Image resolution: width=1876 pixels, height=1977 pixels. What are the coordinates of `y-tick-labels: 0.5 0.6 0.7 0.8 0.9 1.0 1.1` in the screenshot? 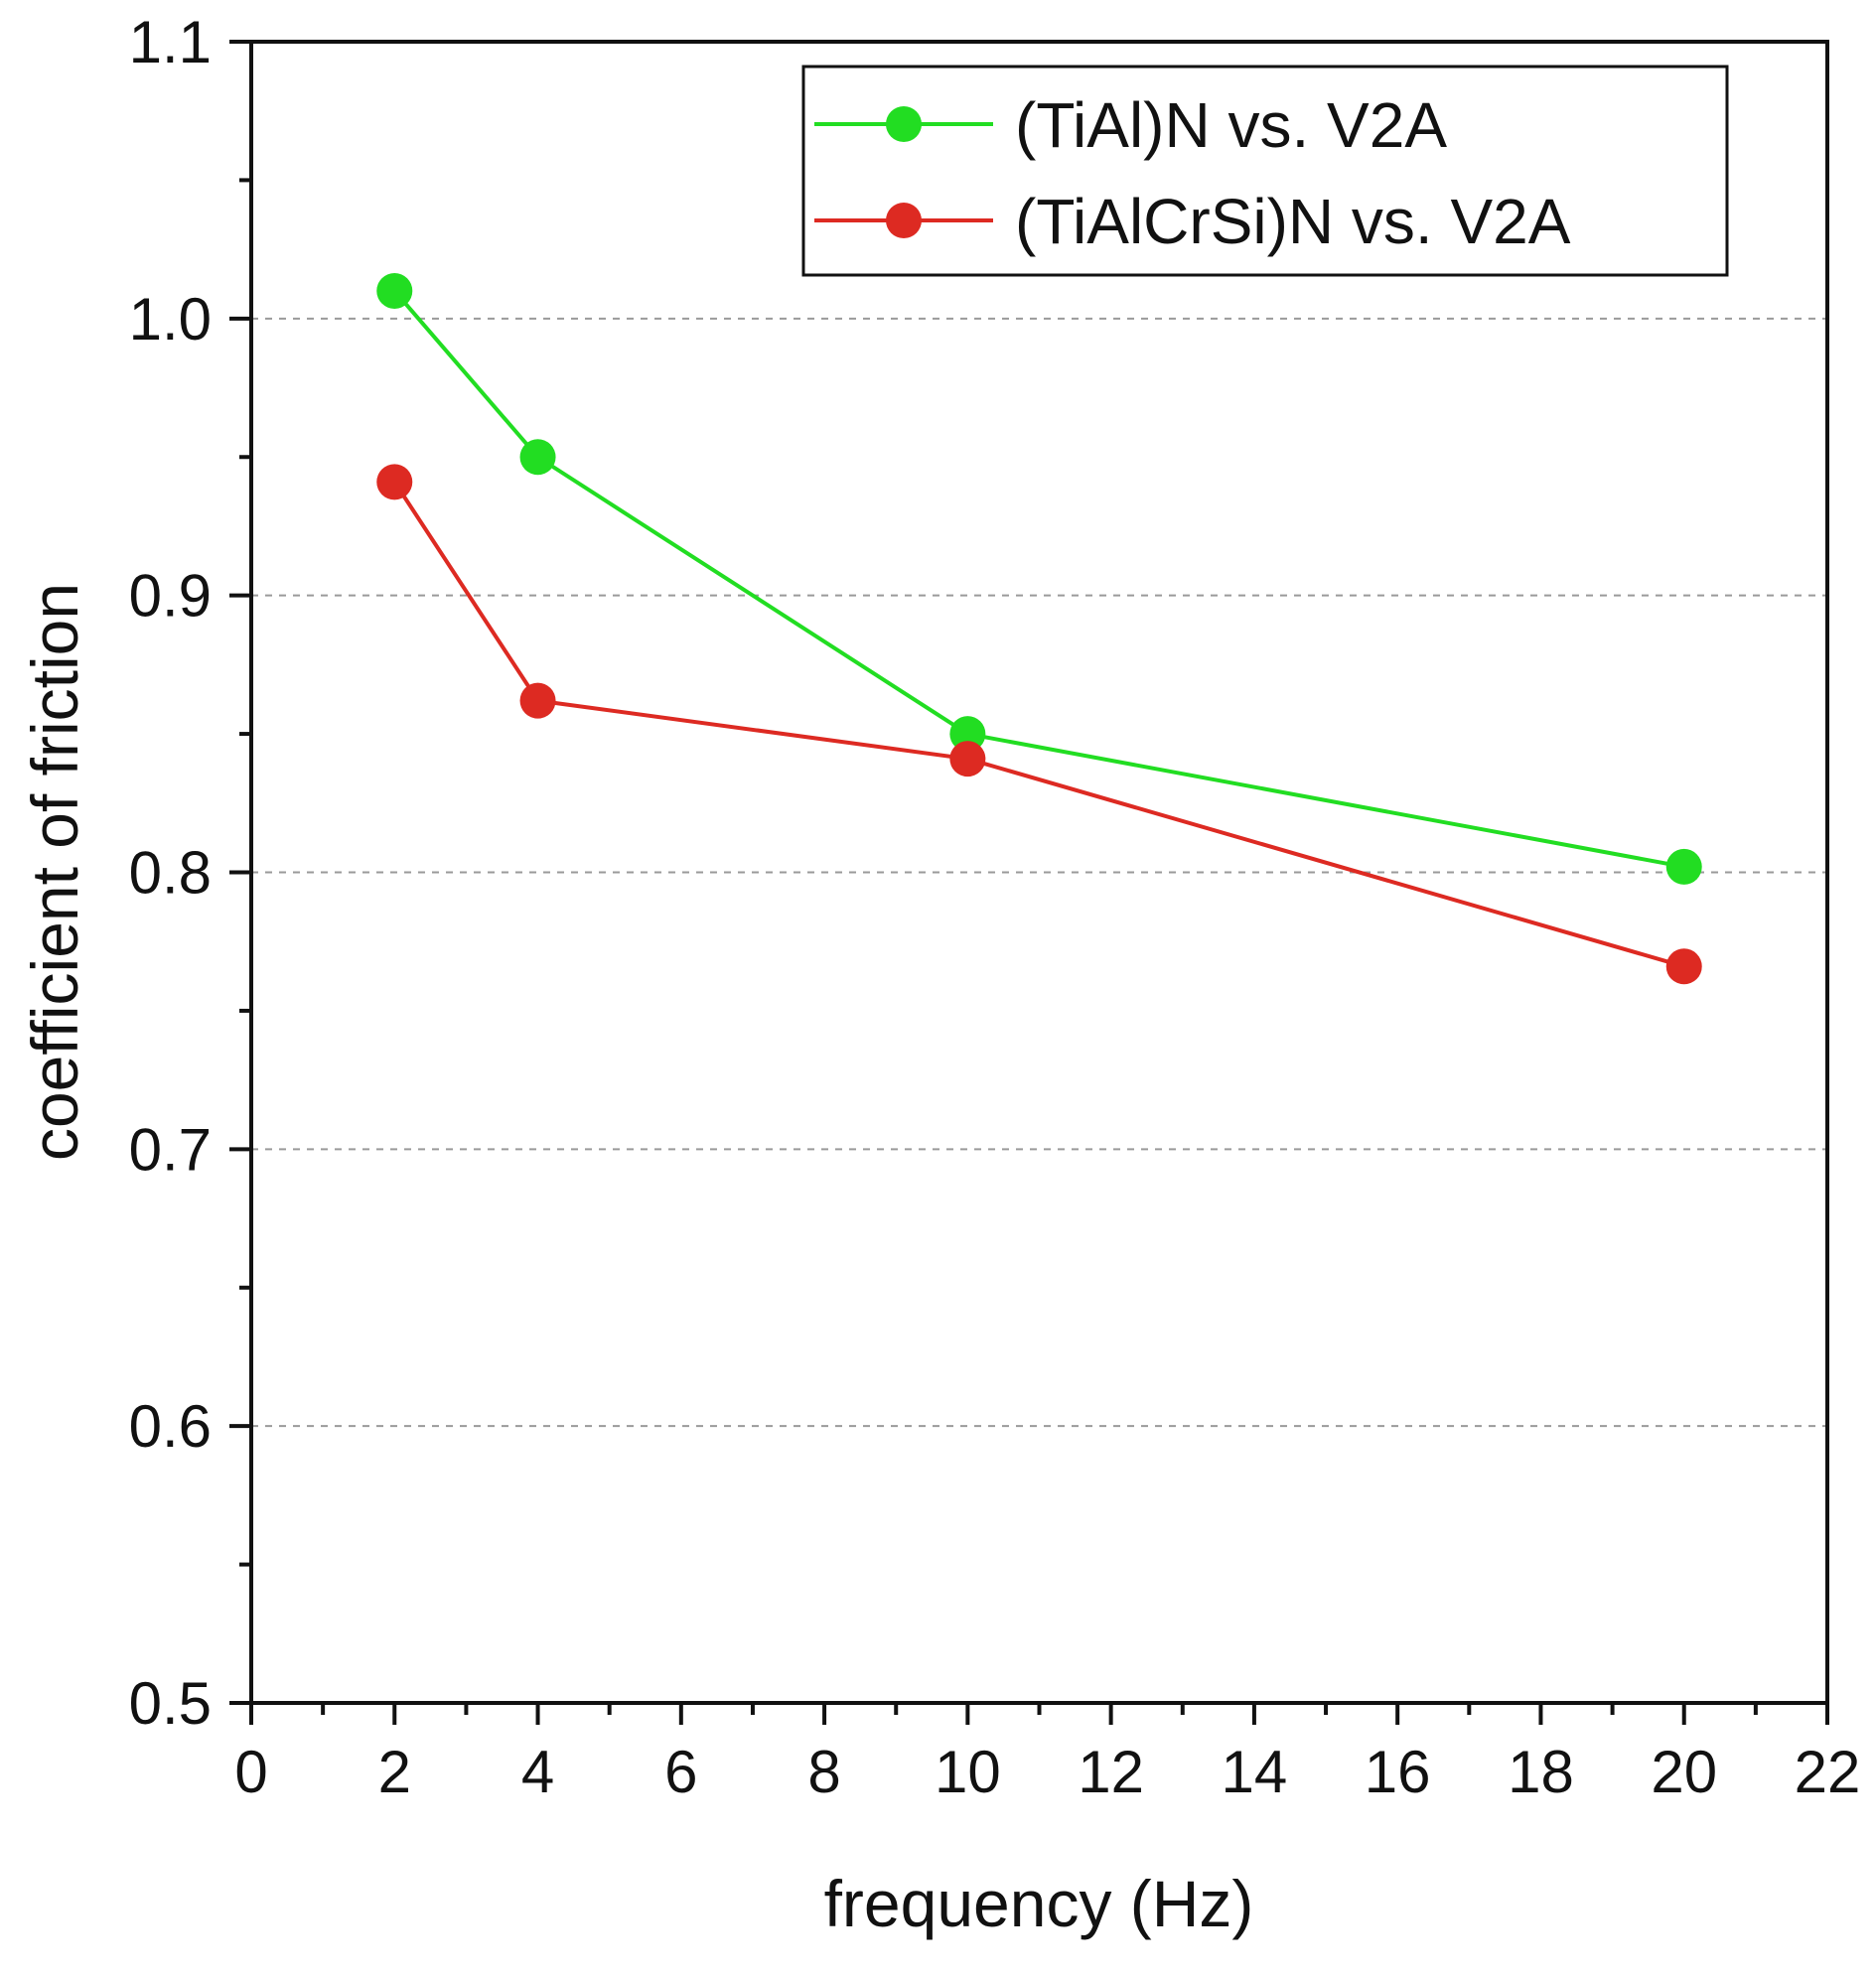 It's located at (170, 873).